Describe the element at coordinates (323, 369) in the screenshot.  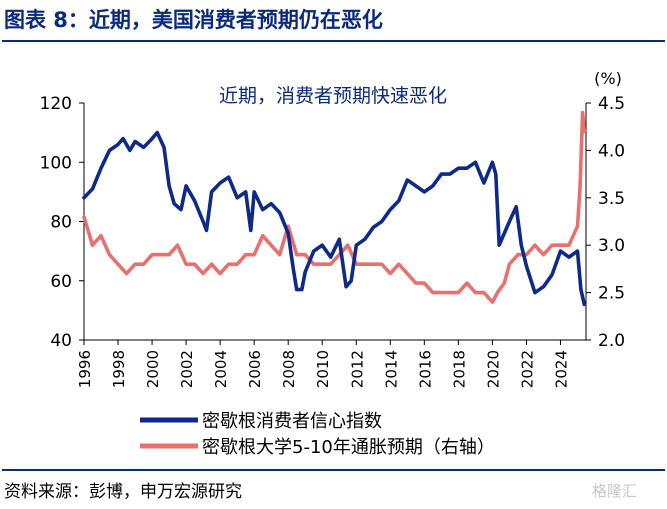
I see `x-tick-label: 2010` at that location.